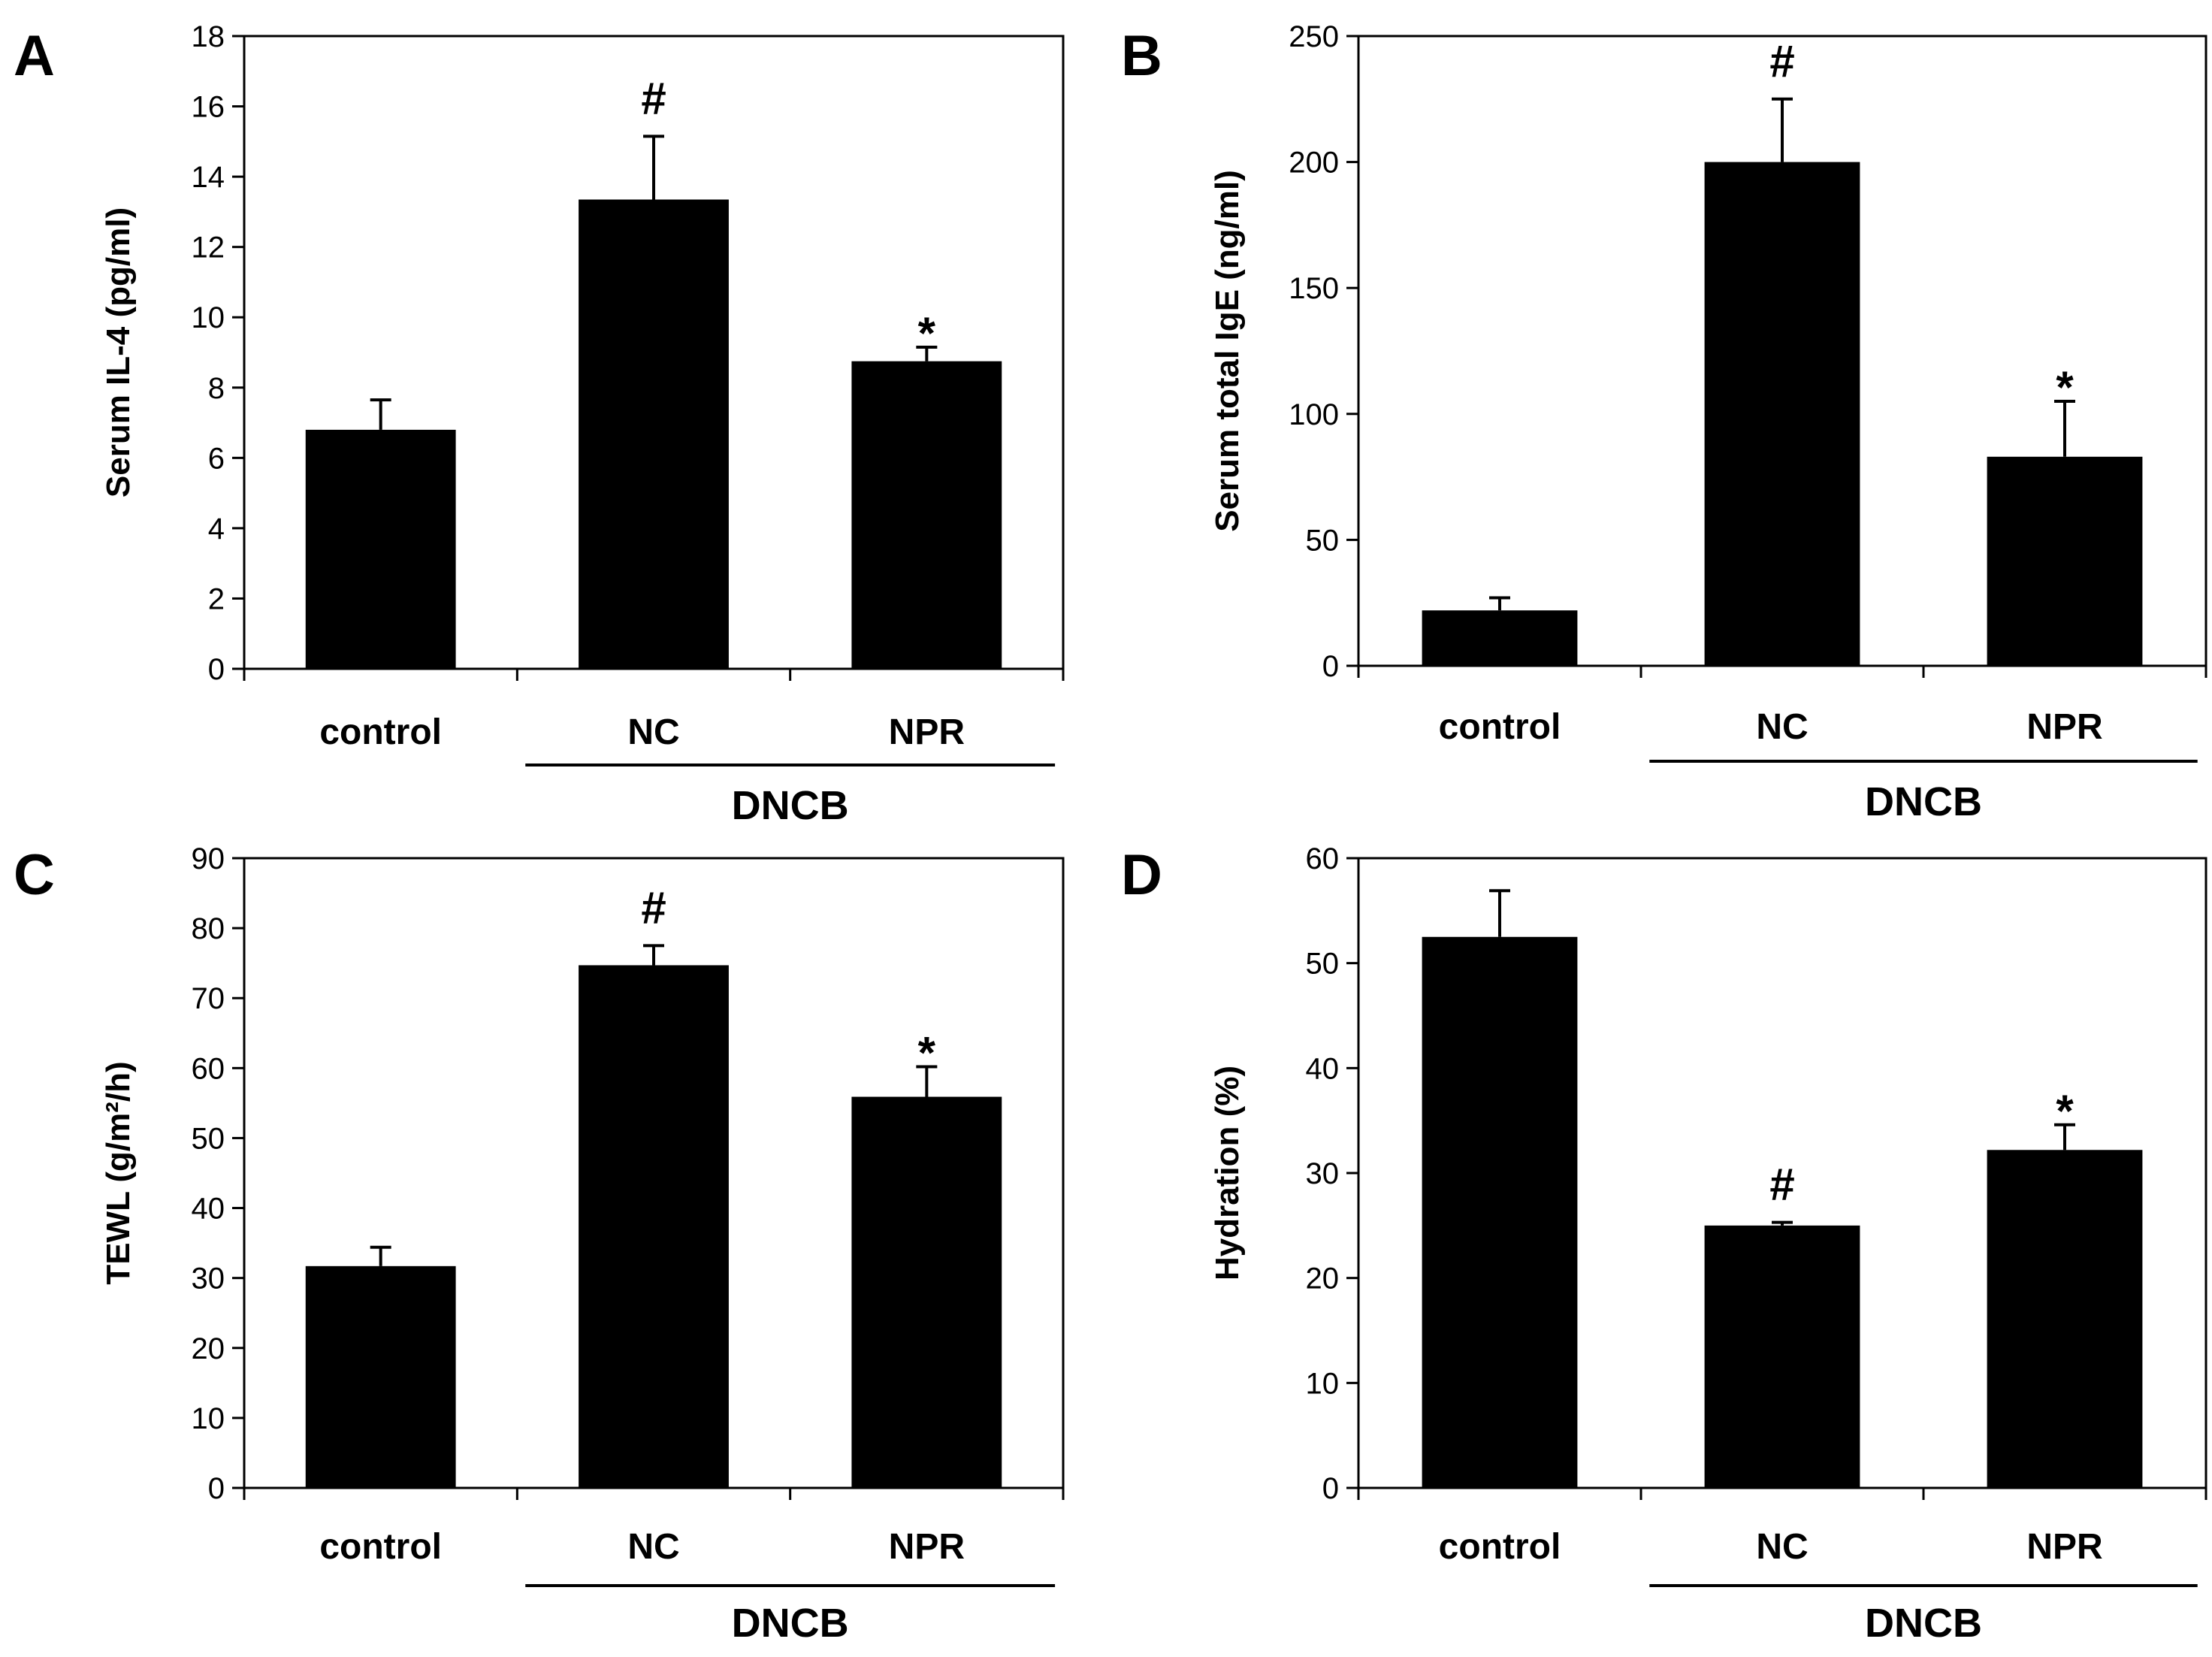 This screenshot has width=2212, height=1657. What do you see at coordinates (1330, 1489) in the screenshot?
I see `panel-d-y-tick-label: 0` at bounding box center [1330, 1489].